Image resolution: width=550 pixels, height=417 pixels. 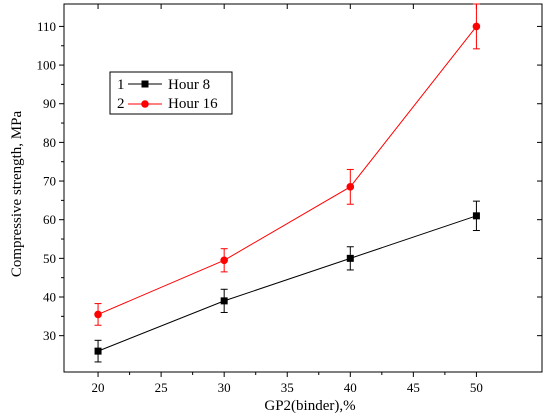 I want to click on legend-number-1: 1, so click(x=121, y=85).